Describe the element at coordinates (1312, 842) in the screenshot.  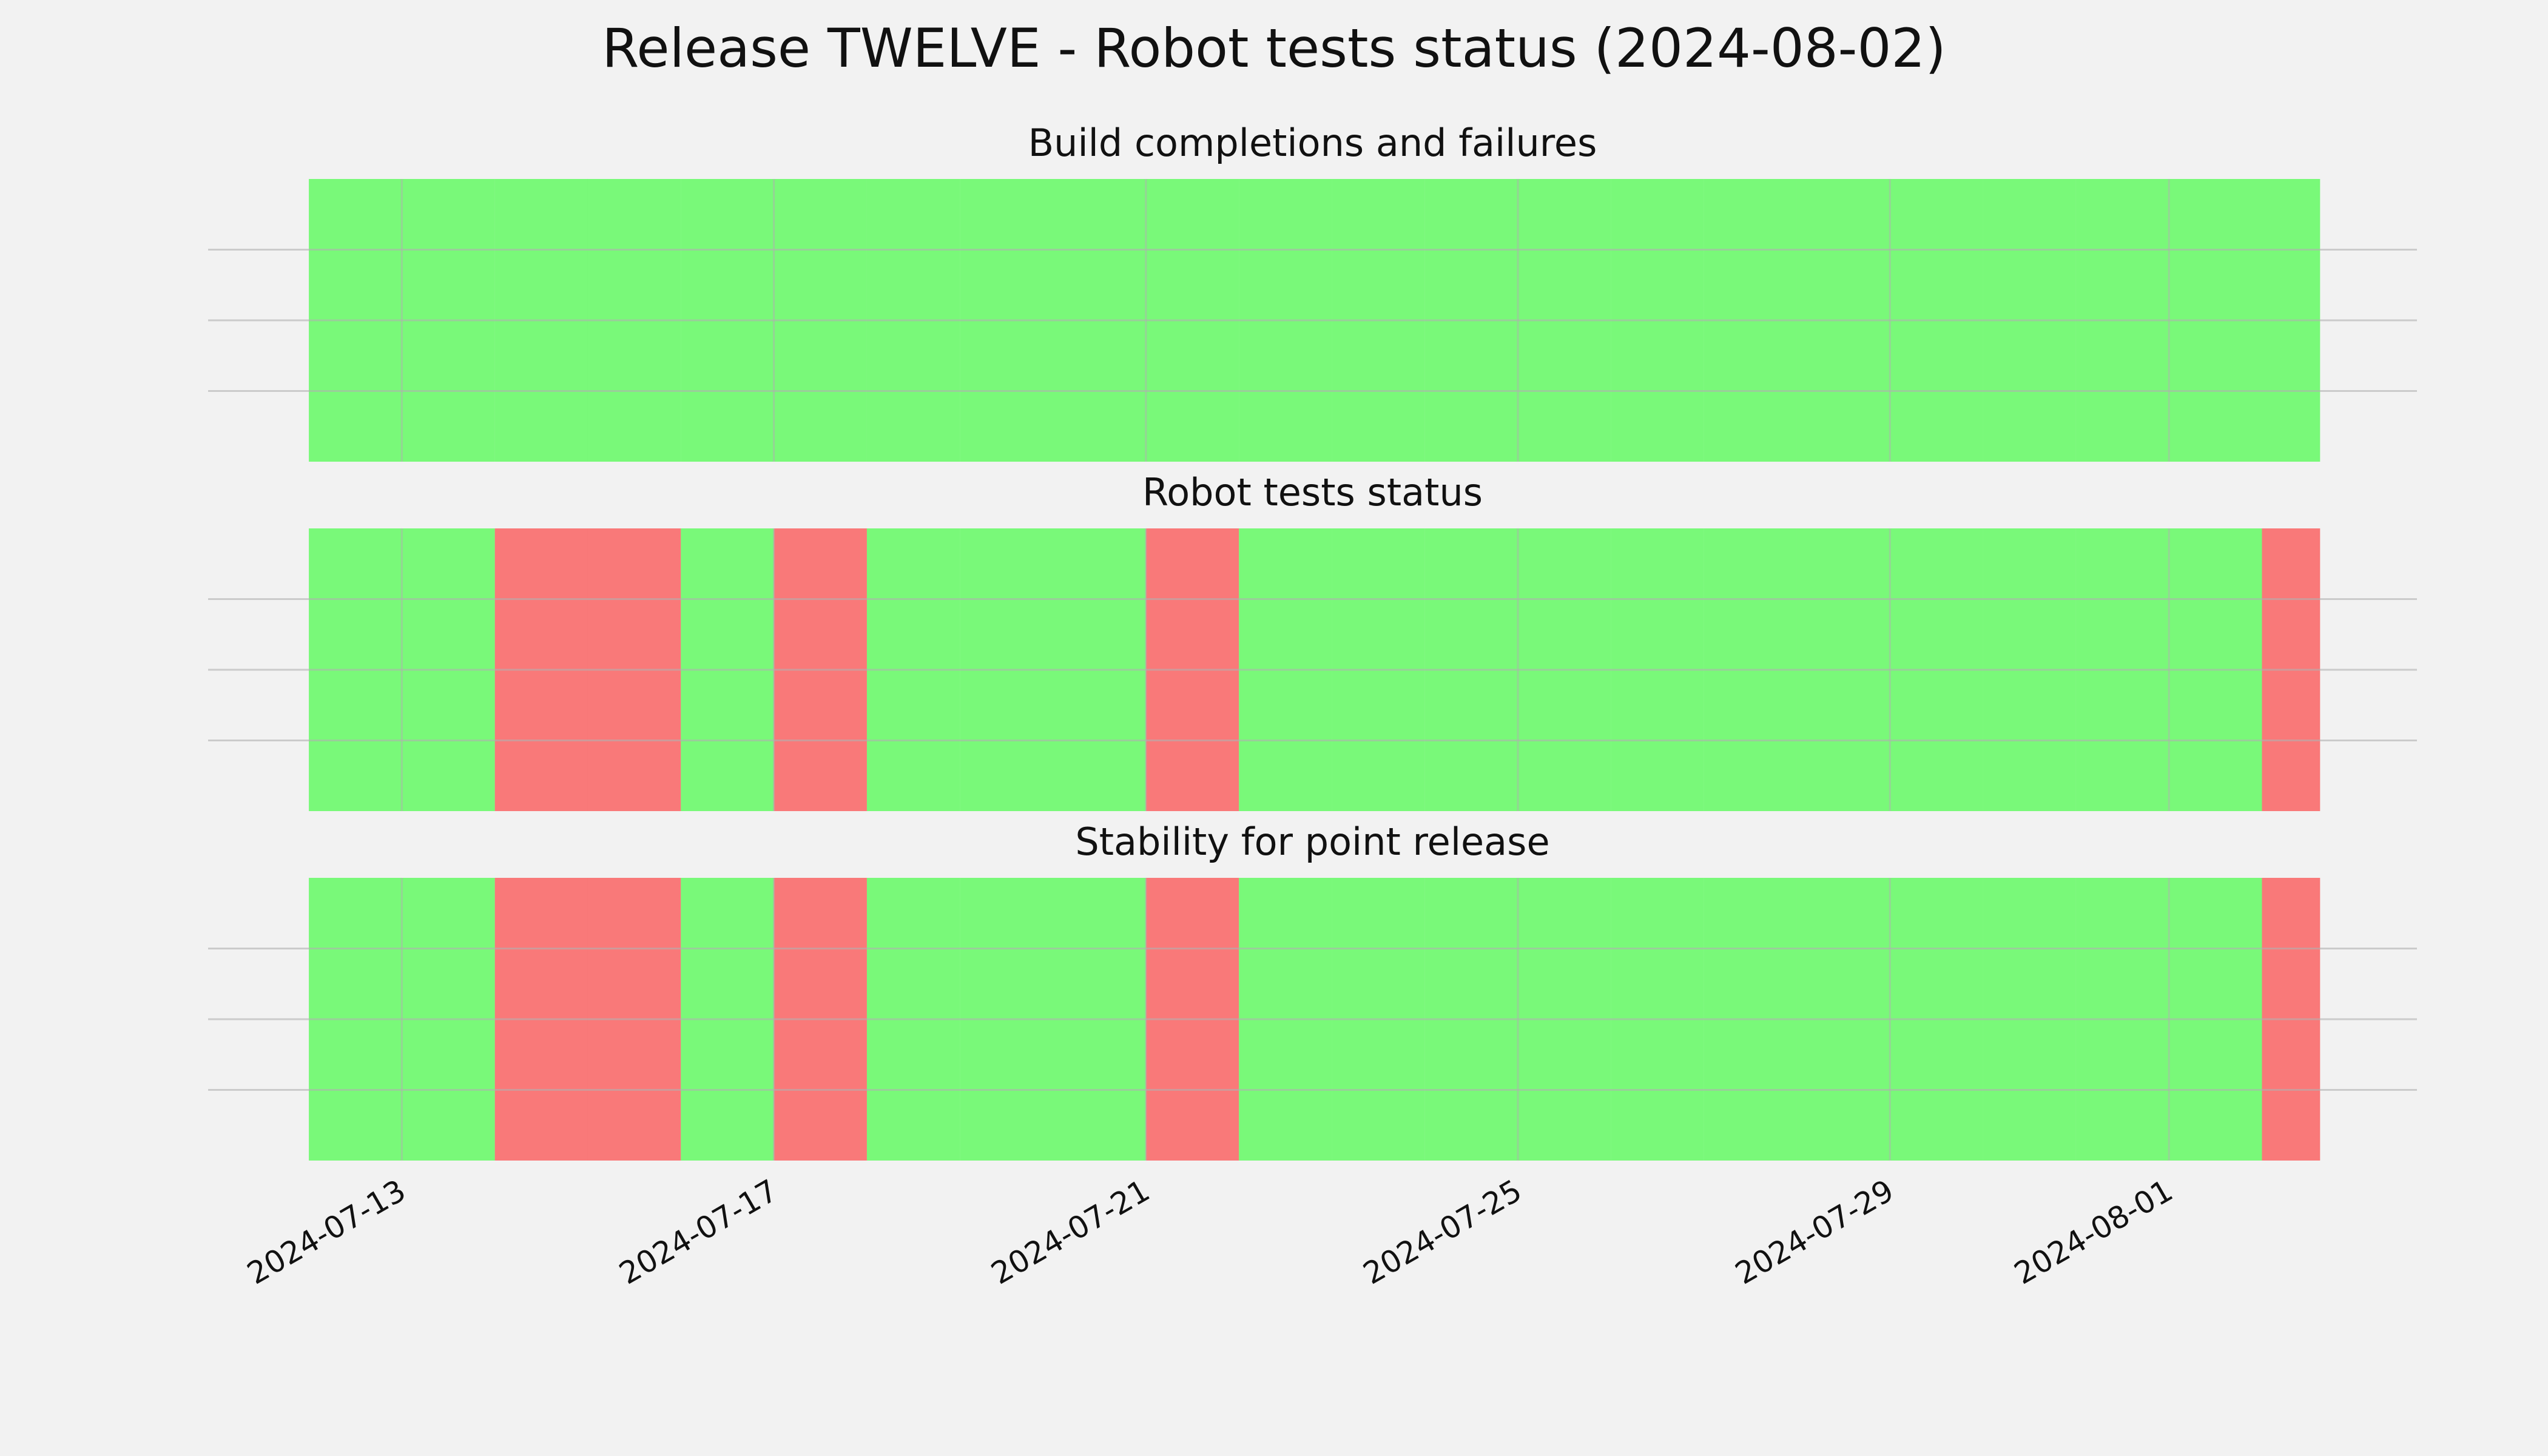
I see `panel-title: Stability for point release` at that location.